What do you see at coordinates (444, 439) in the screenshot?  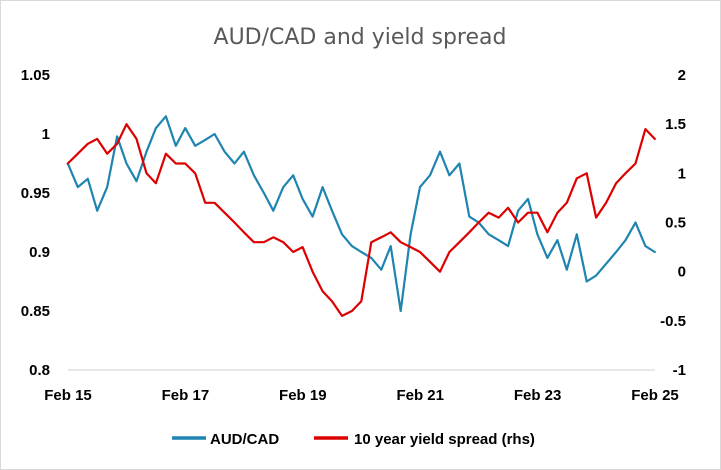 I see `legend-label-yield-spread: 10 year yield spread (rhs)` at bounding box center [444, 439].